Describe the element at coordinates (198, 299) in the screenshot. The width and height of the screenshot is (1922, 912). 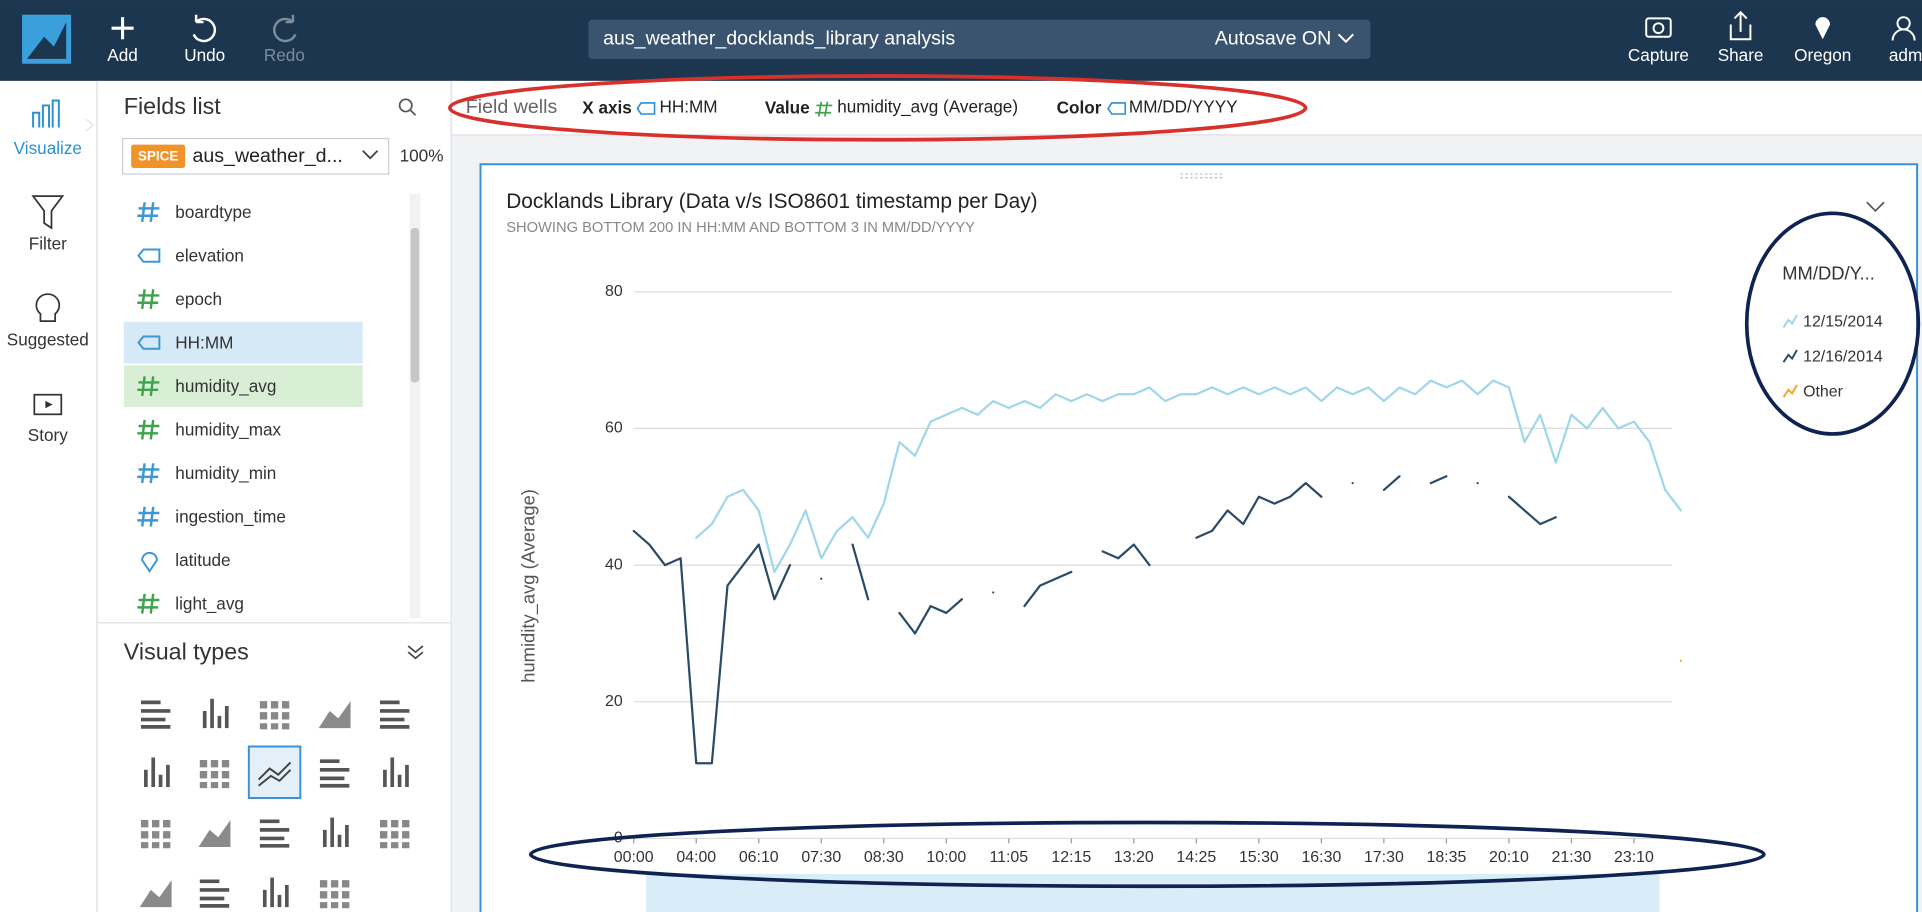
I see `field-name: epoch` at that location.